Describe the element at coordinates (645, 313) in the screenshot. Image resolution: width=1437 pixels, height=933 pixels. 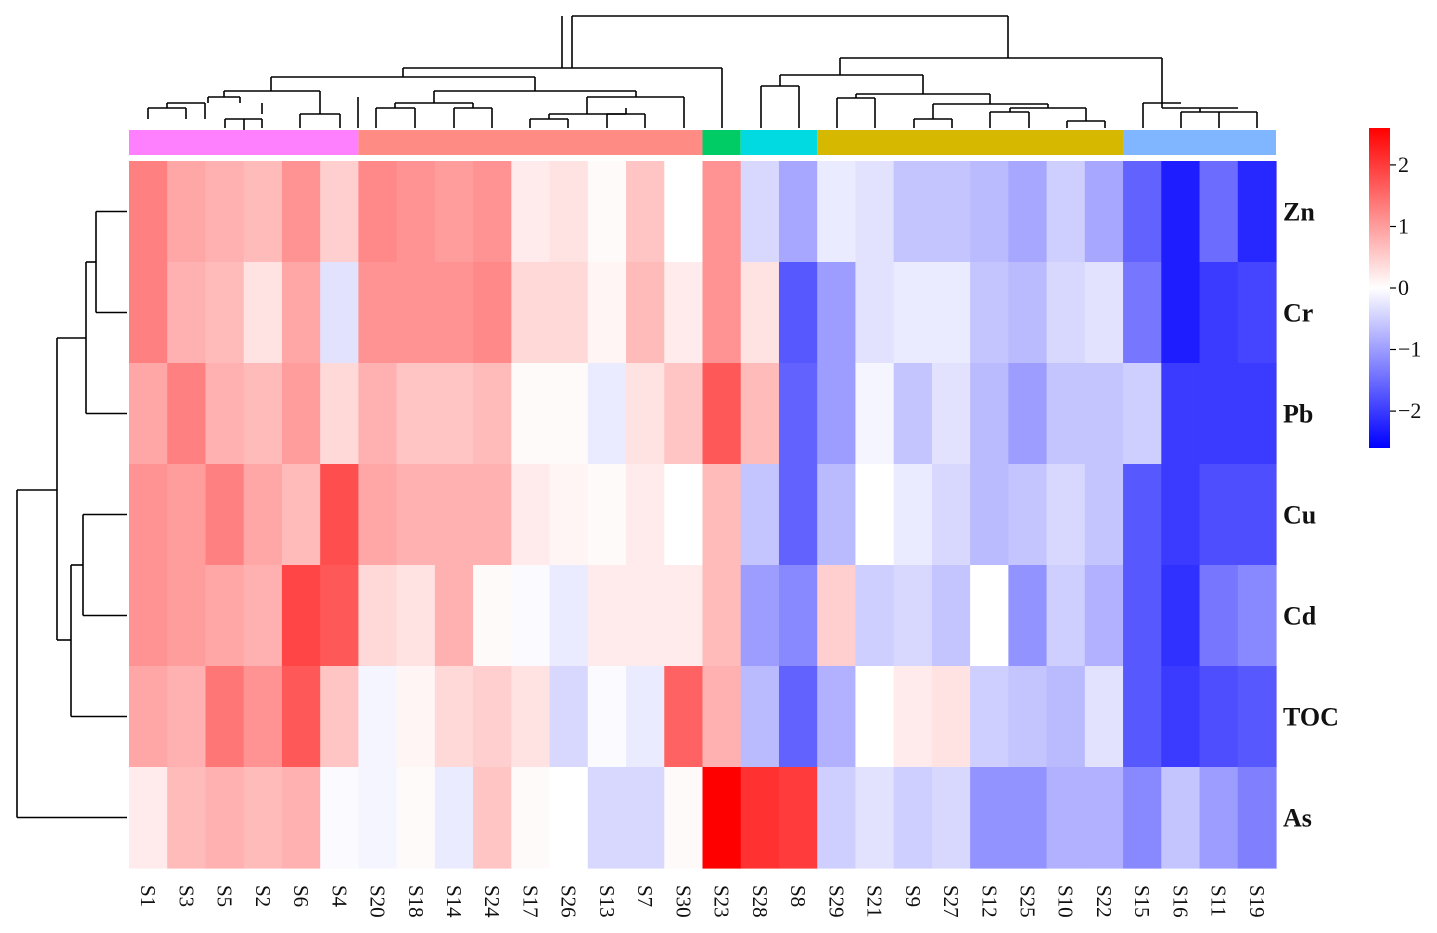
I see `heatmap-cell-Cr-S7` at that location.